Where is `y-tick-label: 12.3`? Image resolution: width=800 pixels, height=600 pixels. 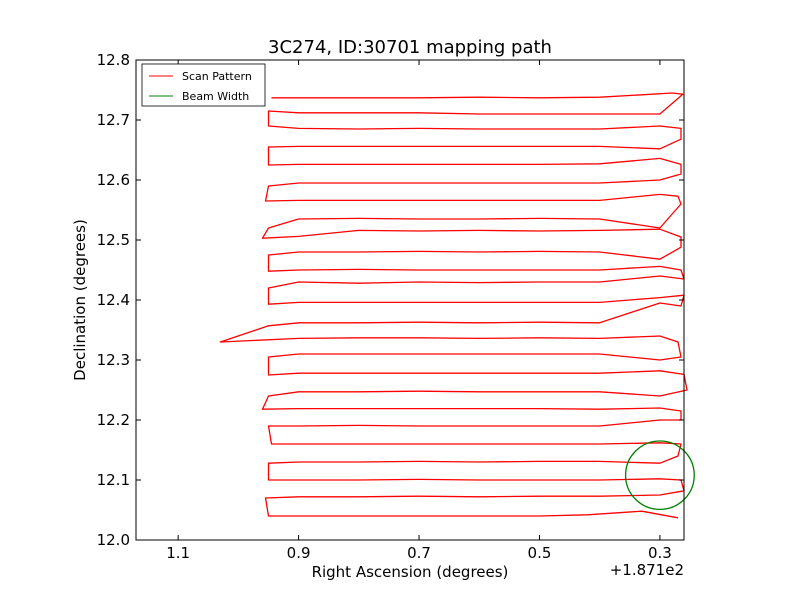 y-tick-label: 12.3 is located at coordinates (113, 360).